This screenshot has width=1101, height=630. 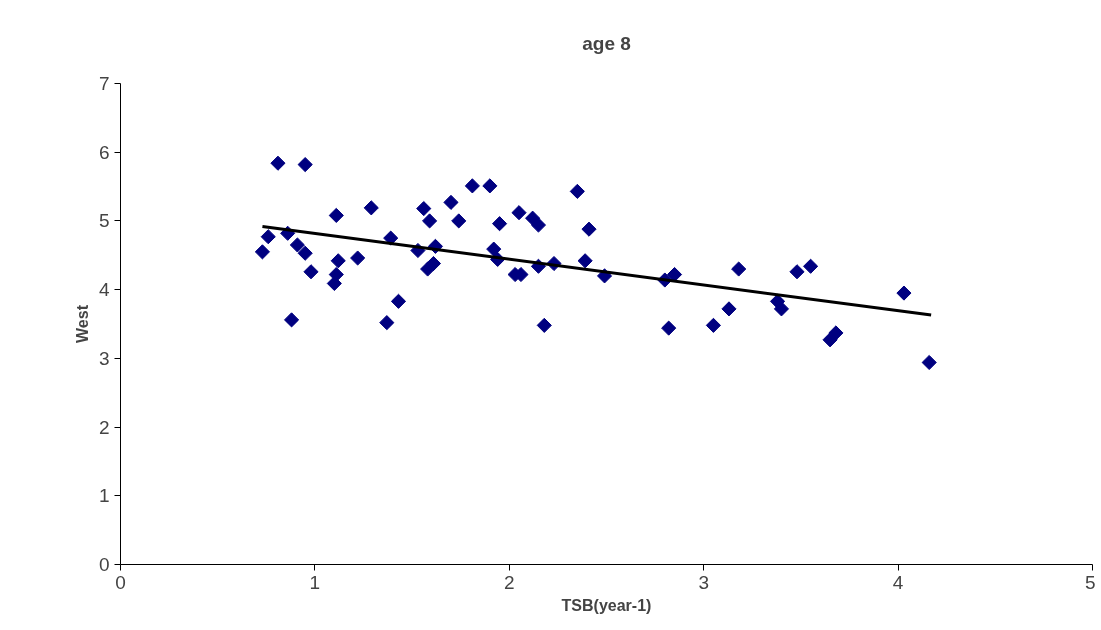 What do you see at coordinates (898, 582) in the screenshot?
I see `x-tick-label: 4` at bounding box center [898, 582].